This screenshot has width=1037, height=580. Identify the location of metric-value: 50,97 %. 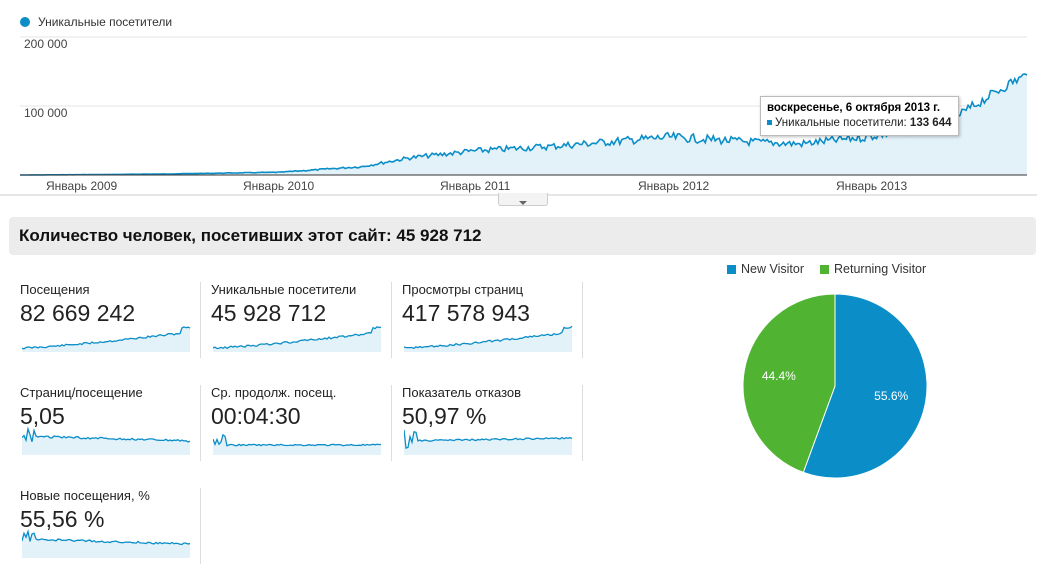
(444, 416).